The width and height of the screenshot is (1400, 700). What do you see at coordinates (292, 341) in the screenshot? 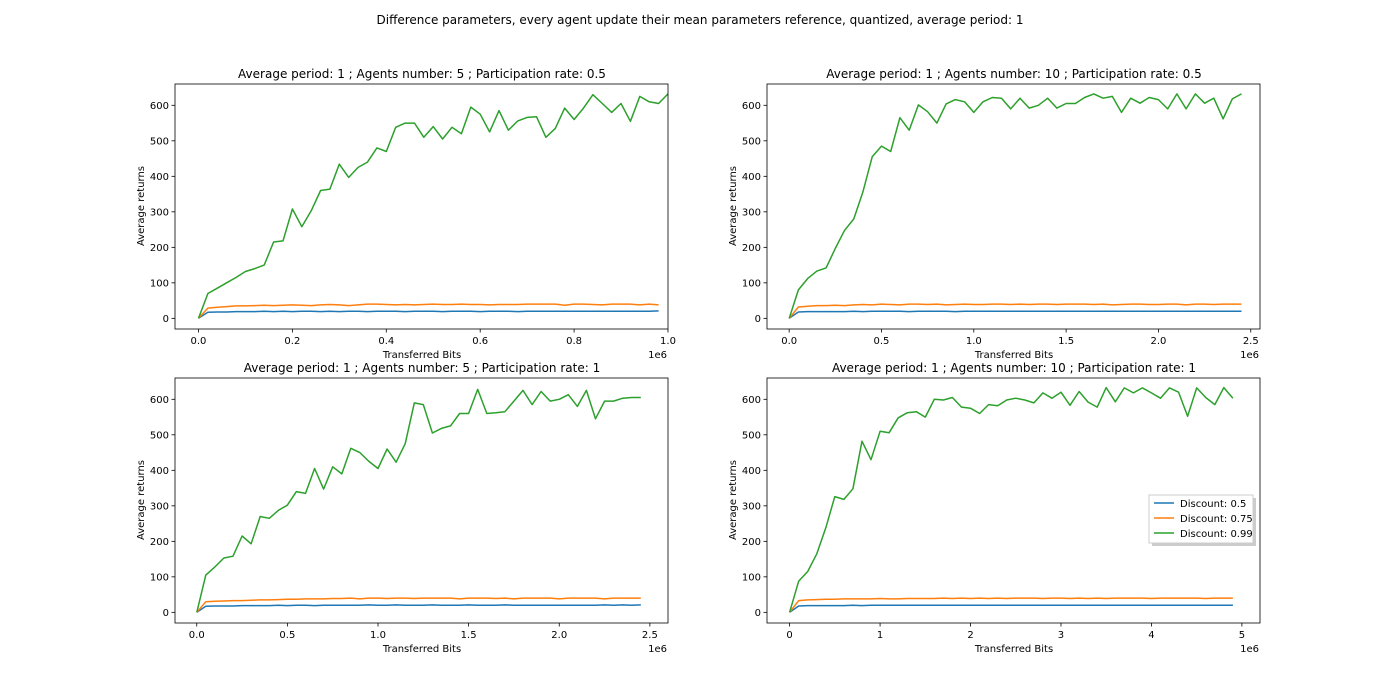
I see `x-tick-label: 0.2` at bounding box center [292, 341].